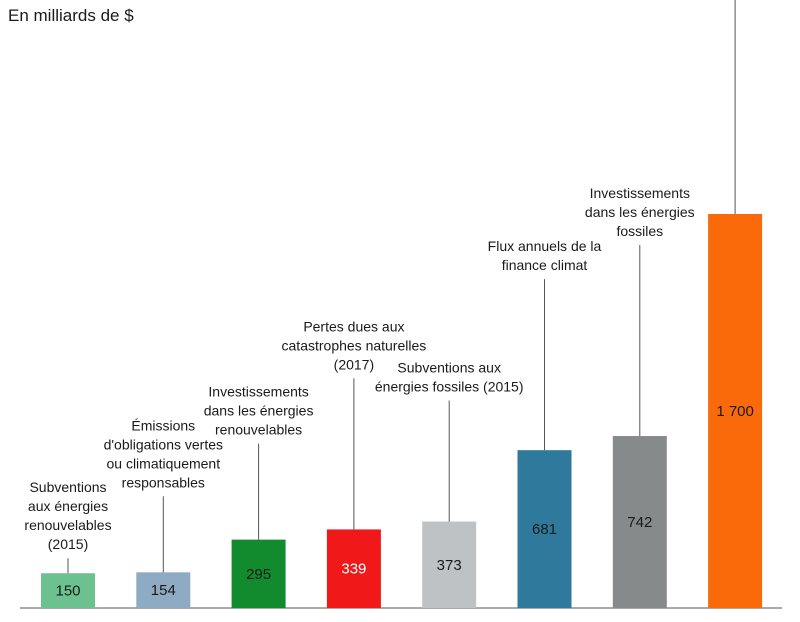  I want to click on category-label-1-line-1: Subventions, so click(67, 487).